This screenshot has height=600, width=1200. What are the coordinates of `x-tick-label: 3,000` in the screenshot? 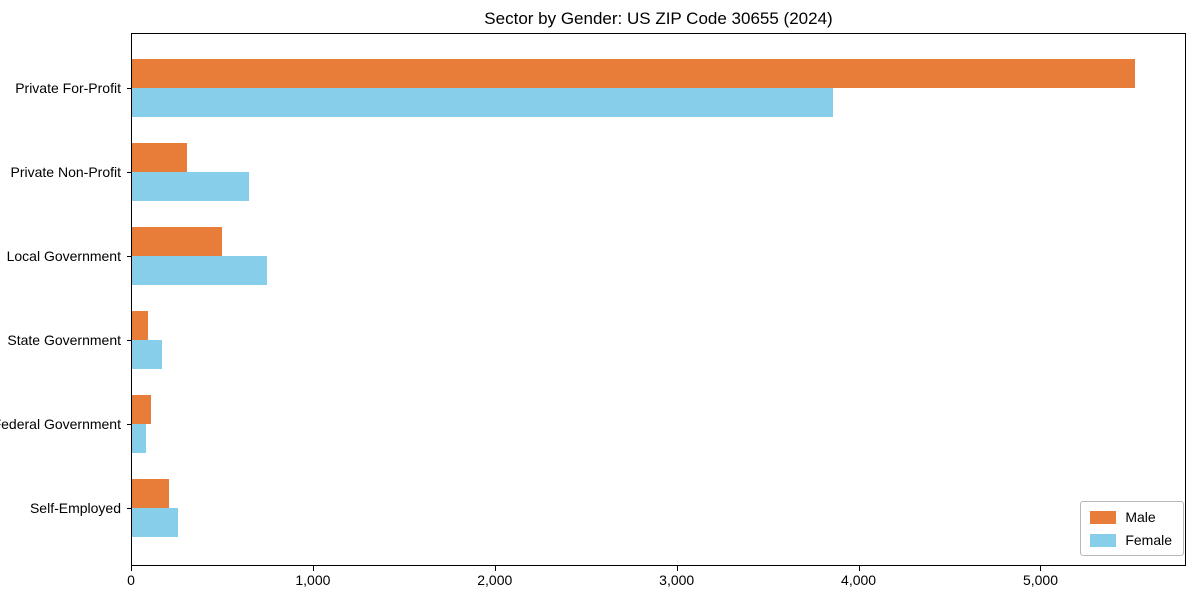 It's located at (677, 580).